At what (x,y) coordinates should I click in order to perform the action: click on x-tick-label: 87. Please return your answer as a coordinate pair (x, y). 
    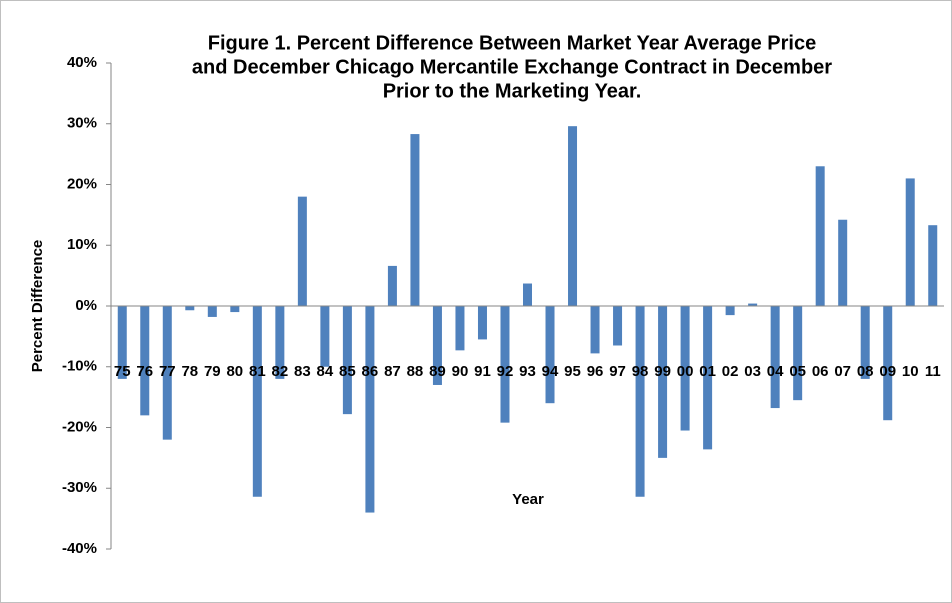
    Looking at the image, I should click on (392, 371).